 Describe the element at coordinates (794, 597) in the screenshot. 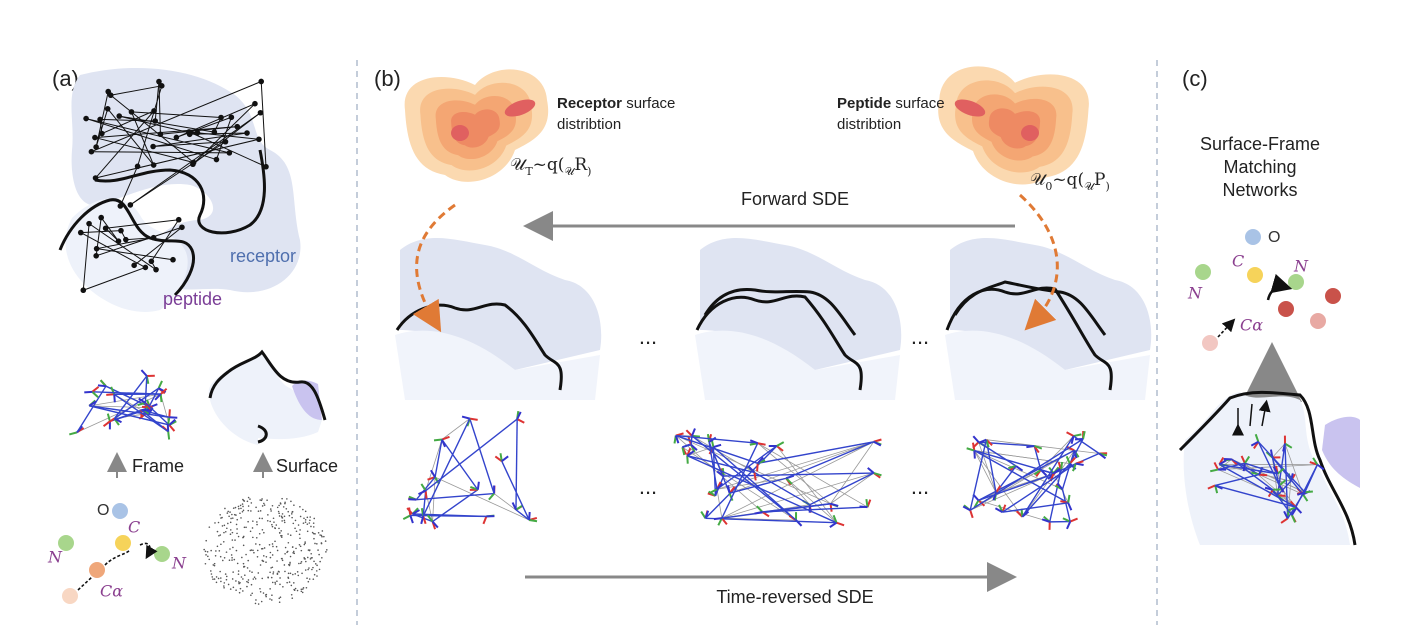

I see `reverse-label: Time-reversed SDE` at that location.